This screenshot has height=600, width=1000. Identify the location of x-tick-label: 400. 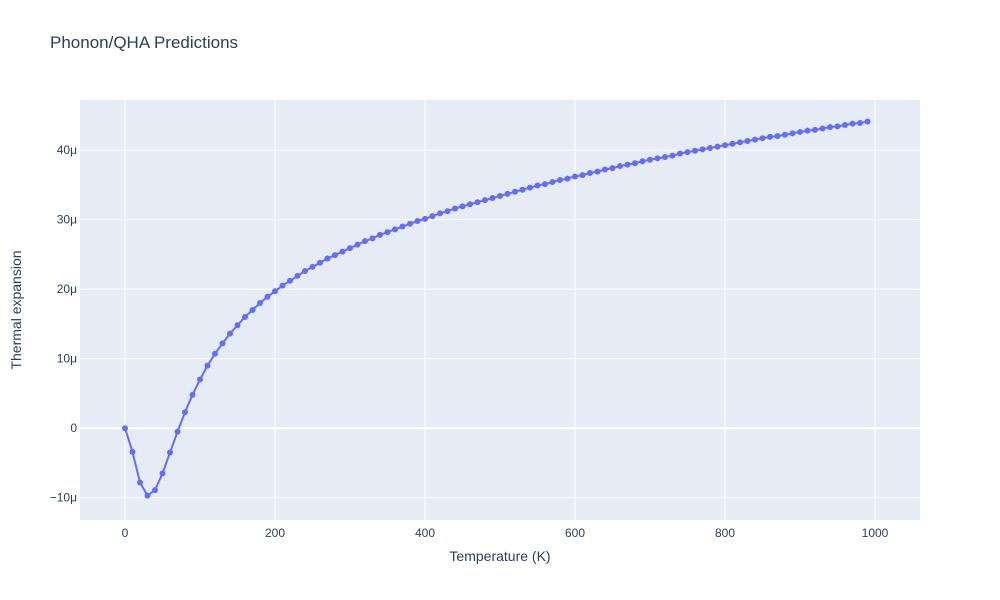
(425, 533).